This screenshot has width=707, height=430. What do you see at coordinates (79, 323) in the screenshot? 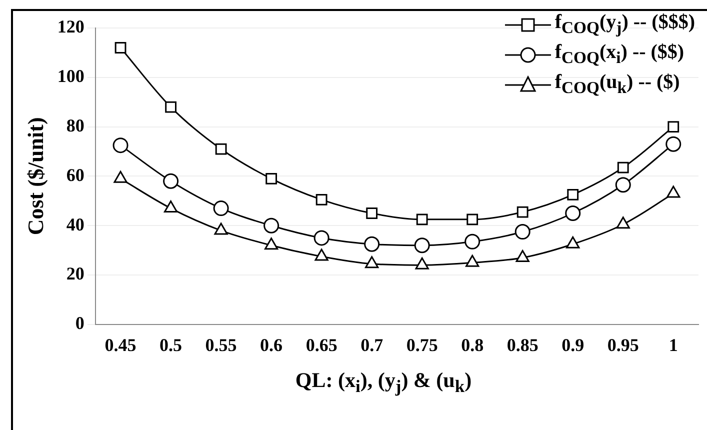
I see `y-tick-label: 0` at bounding box center [79, 323].